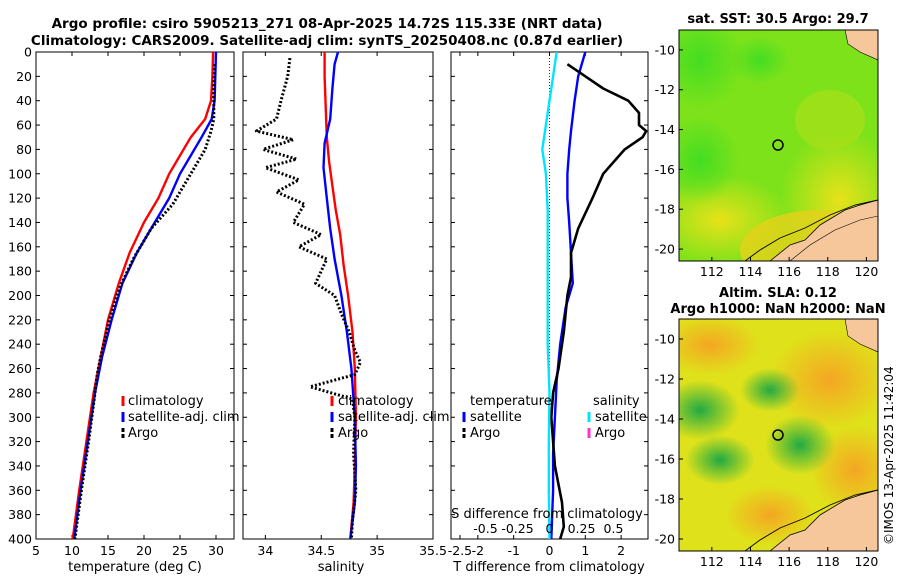 The height and width of the screenshot is (580, 900). I want to click on legend-s-argo-label: Argo, so click(610, 433).